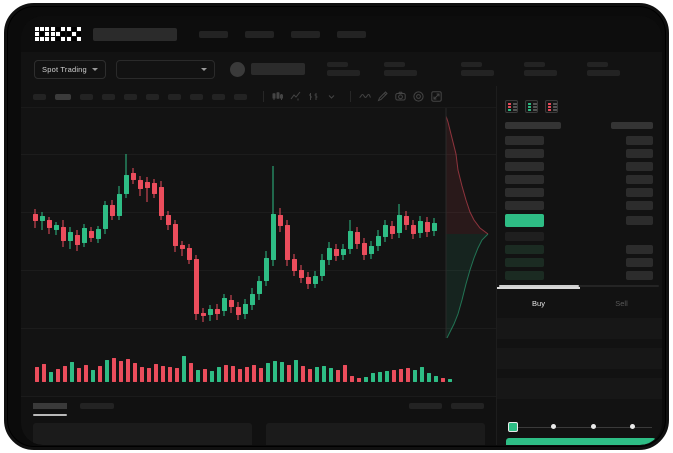 The image size is (673, 453). What do you see at coordinates (621, 303) in the screenshot?
I see `tab-sell: Sell` at bounding box center [621, 303].